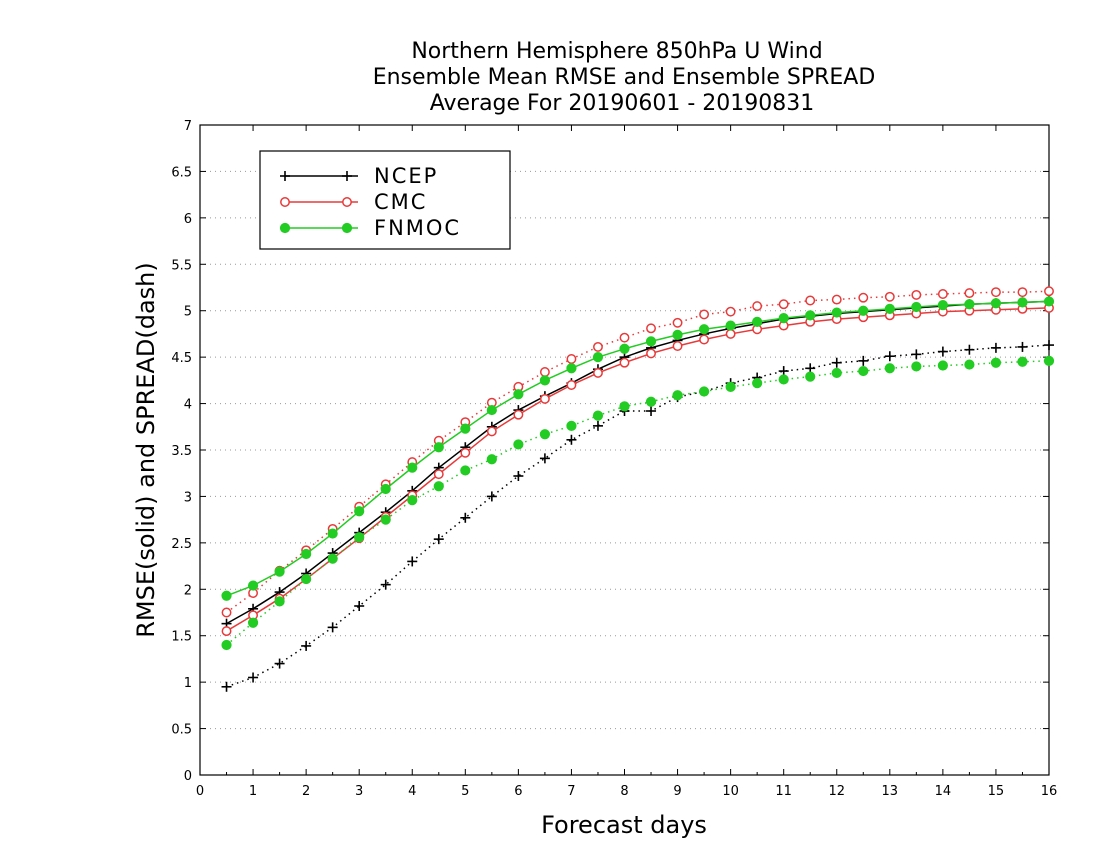 The width and height of the screenshot is (1100, 850). Describe the element at coordinates (188, 497) in the screenshot. I see `y-tick-label: 3` at that location.